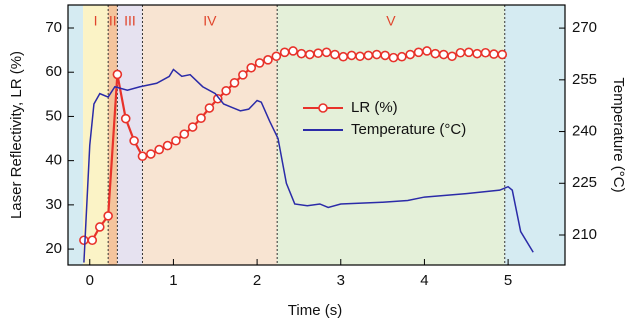 The height and width of the screenshot is (331, 638). Describe the element at coordinates (584, 27) in the screenshot. I see `y2-tick-label: 270` at that location.